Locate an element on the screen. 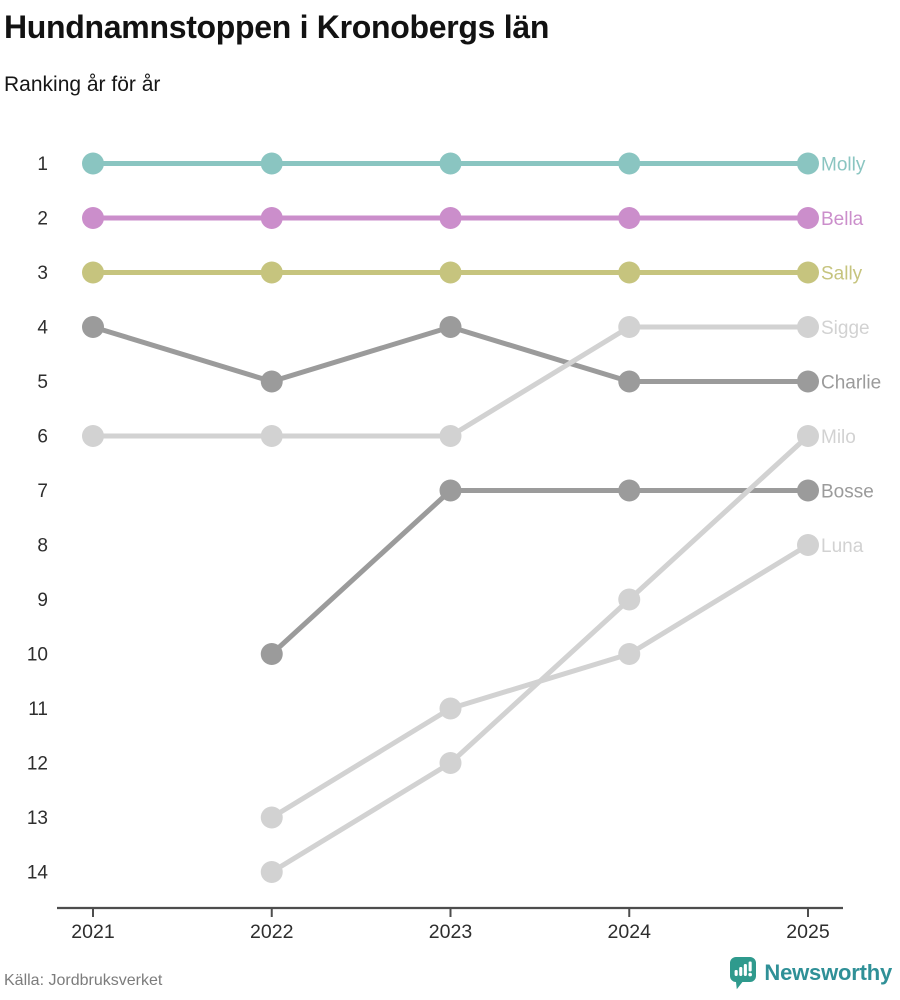 Image resolution: width=900 pixels, height=1000 pixels. y-tick-label: 7 is located at coordinates (42, 491).